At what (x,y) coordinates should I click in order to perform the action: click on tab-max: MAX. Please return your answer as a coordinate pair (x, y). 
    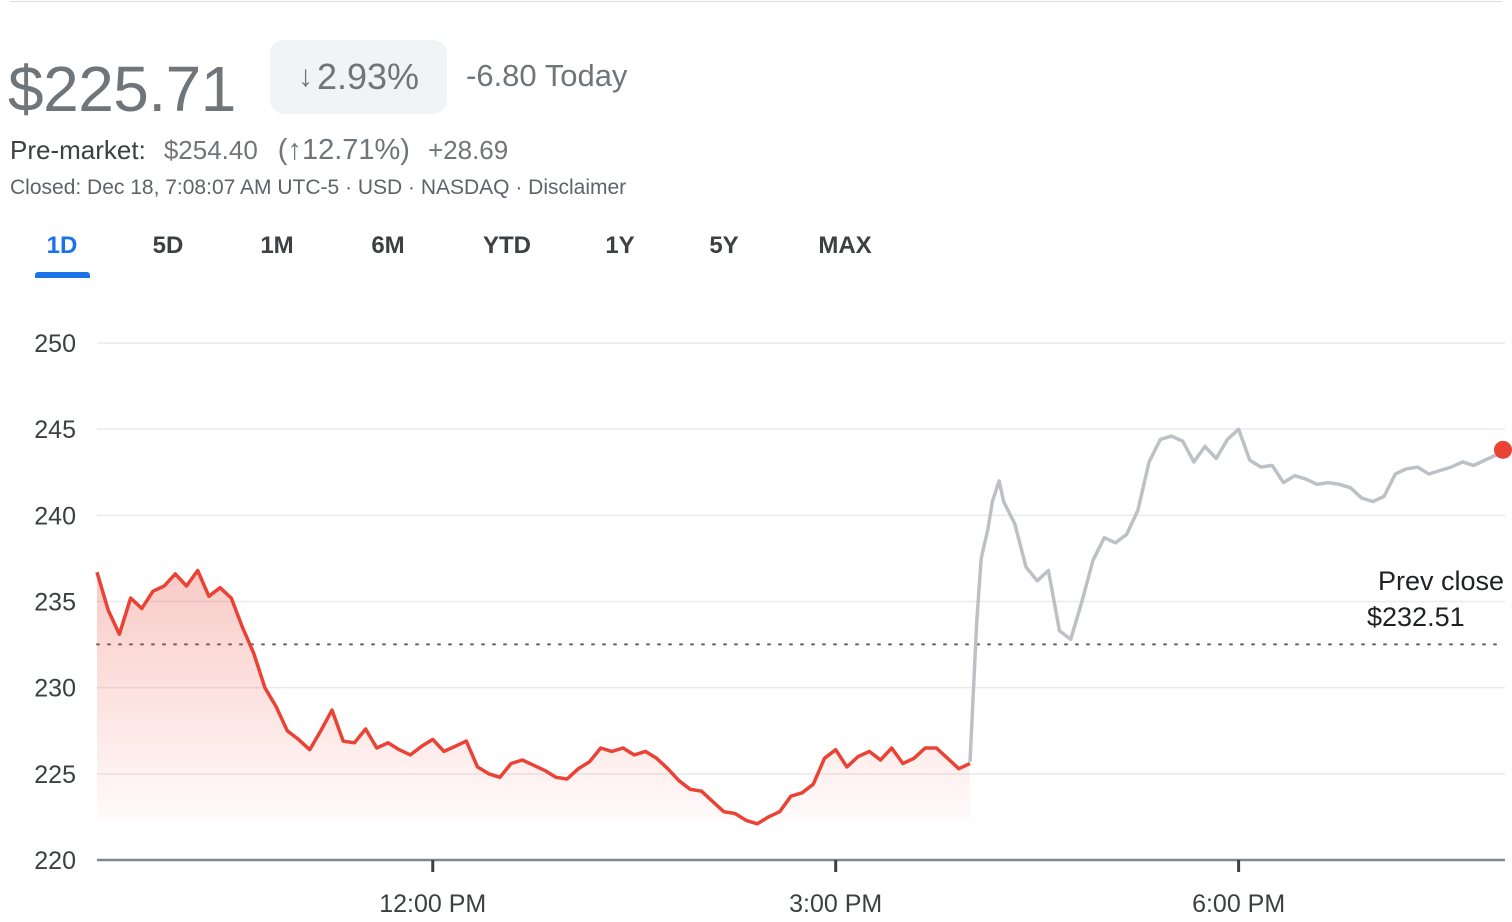
    Looking at the image, I should click on (845, 245).